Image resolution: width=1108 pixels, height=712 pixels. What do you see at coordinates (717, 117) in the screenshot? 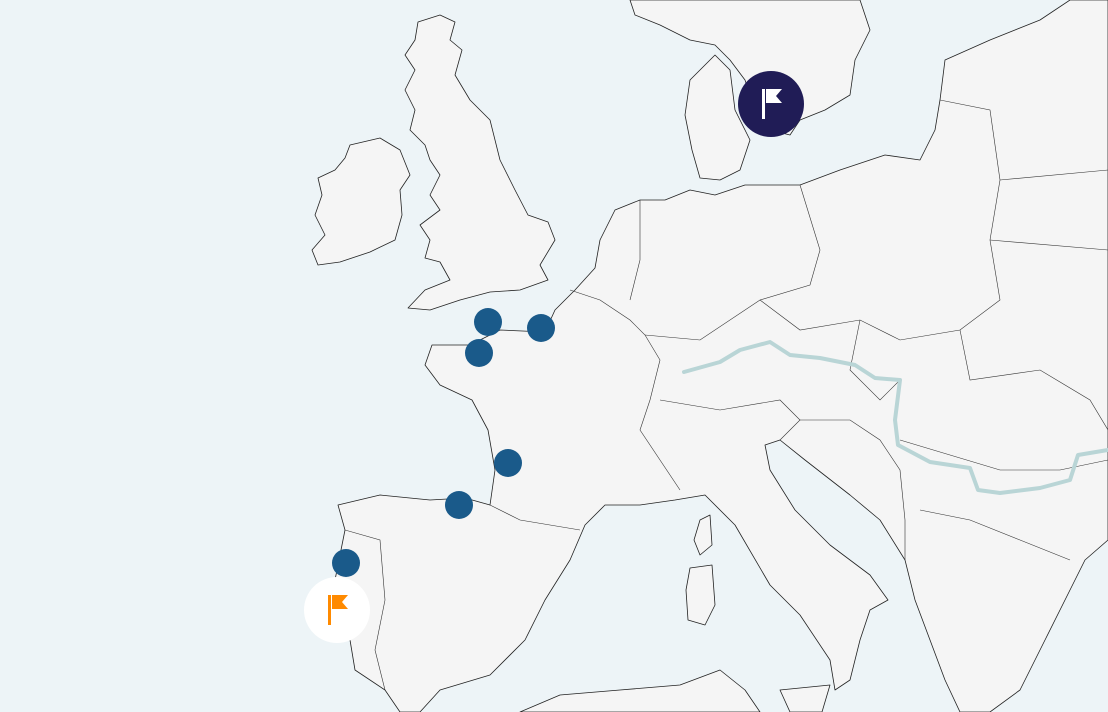
I see `denmark` at bounding box center [717, 117].